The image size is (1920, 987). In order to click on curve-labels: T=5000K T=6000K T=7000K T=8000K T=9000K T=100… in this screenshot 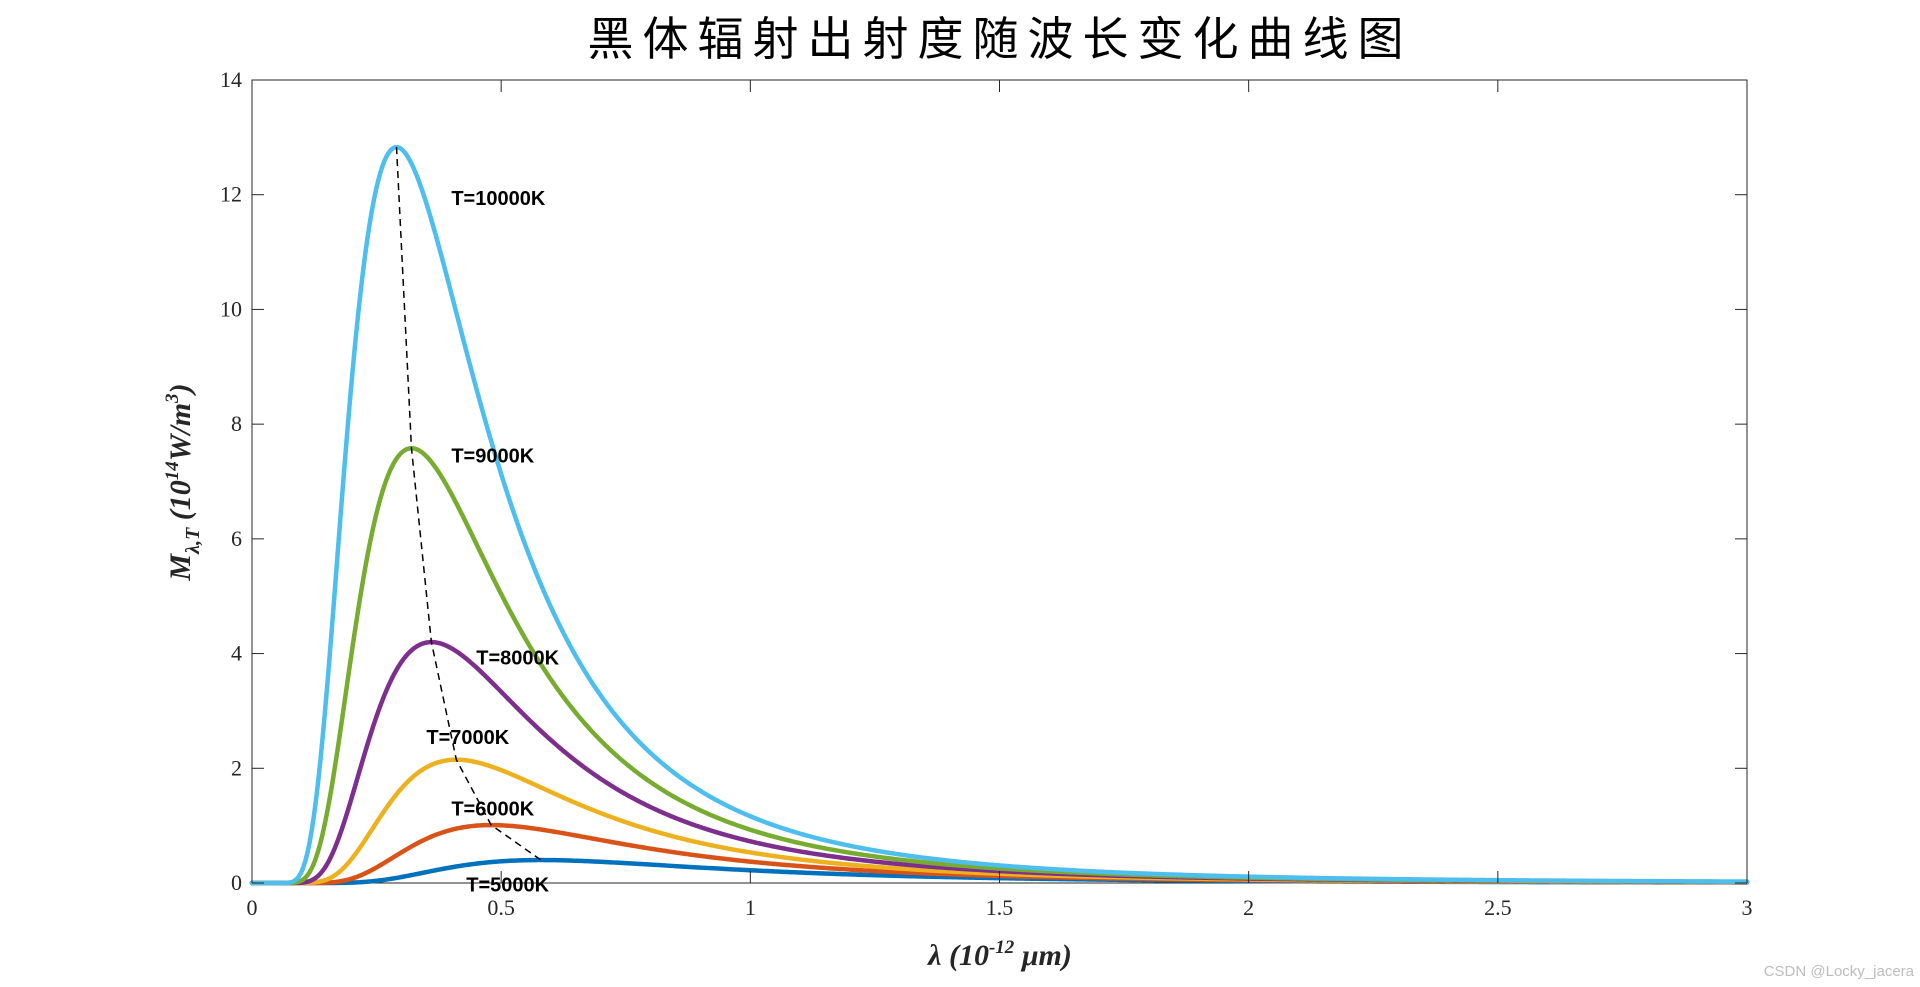, I will do `click(492, 542)`.